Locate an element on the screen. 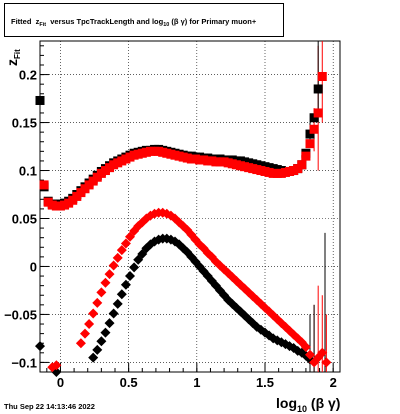  title-log-sub: 10 is located at coordinates (166, 25).